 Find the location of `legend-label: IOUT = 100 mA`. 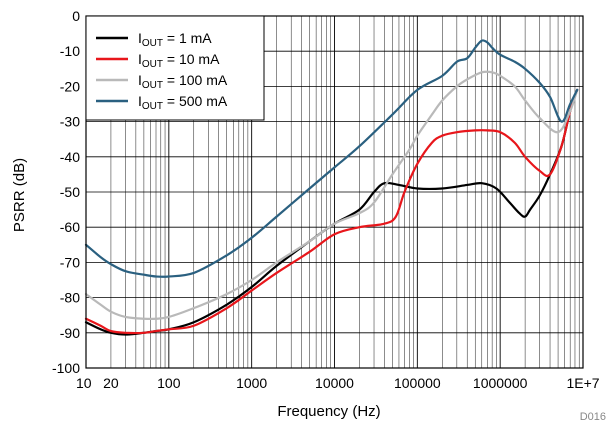

legend-label: IOUT = 100 mA is located at coordinates (183, 81).